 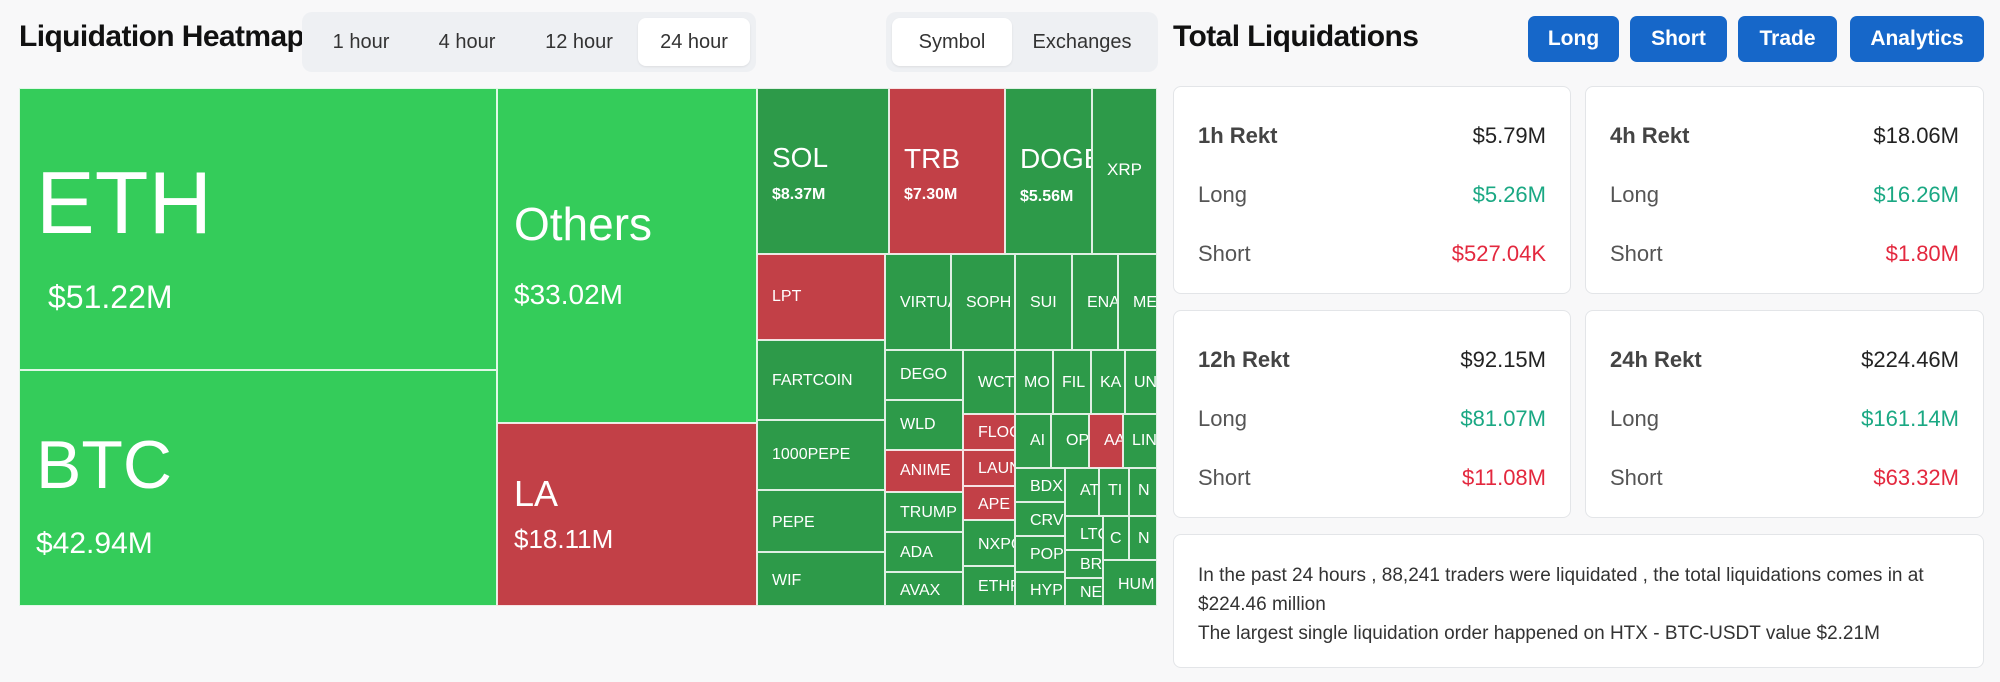 I want to click on tile-symbol: SOL, so click(x=800, y=157).